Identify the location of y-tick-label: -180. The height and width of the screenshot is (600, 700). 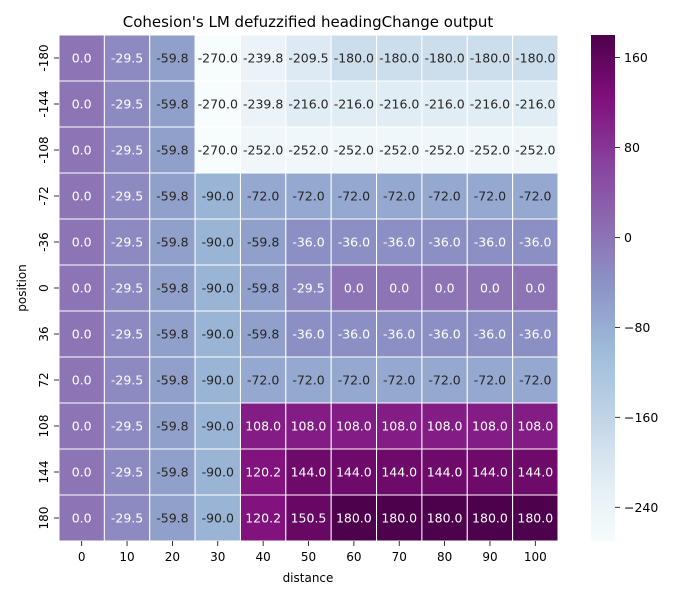
(44, 57).